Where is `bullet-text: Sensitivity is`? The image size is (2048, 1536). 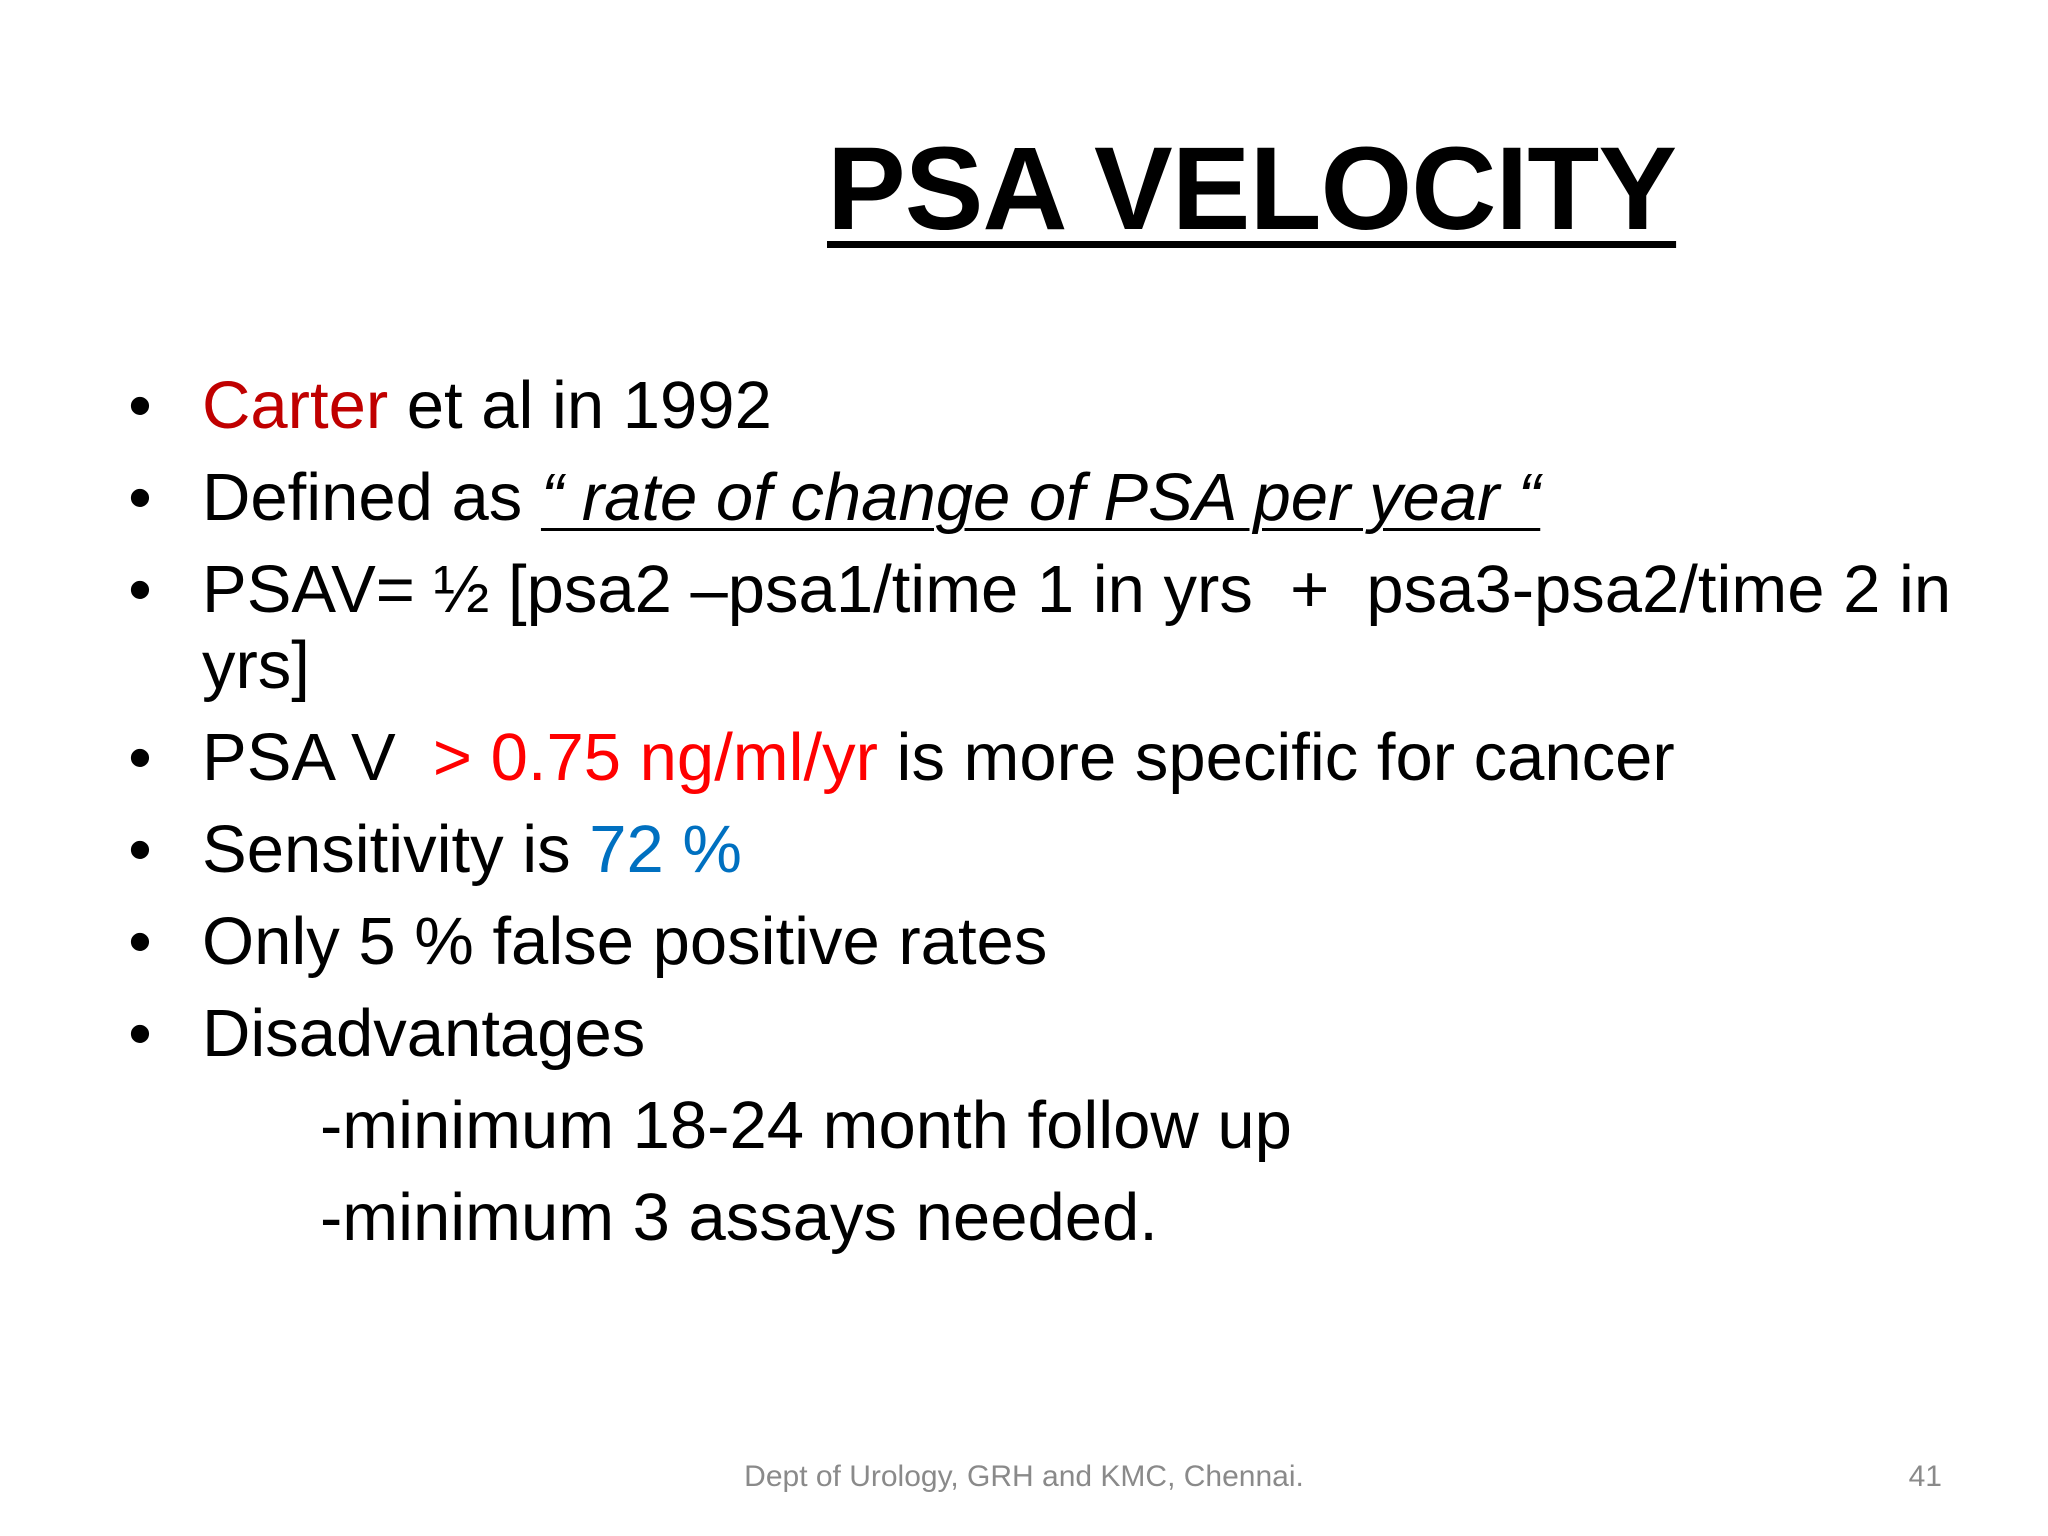 bullet-text: Sensitivity is is located at coordinates (396, 849).